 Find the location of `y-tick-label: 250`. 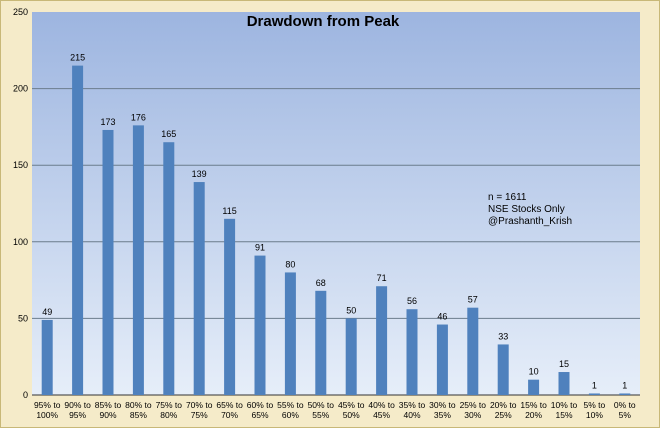

y-tick-label: 250 is located at coordinates (20, 12).